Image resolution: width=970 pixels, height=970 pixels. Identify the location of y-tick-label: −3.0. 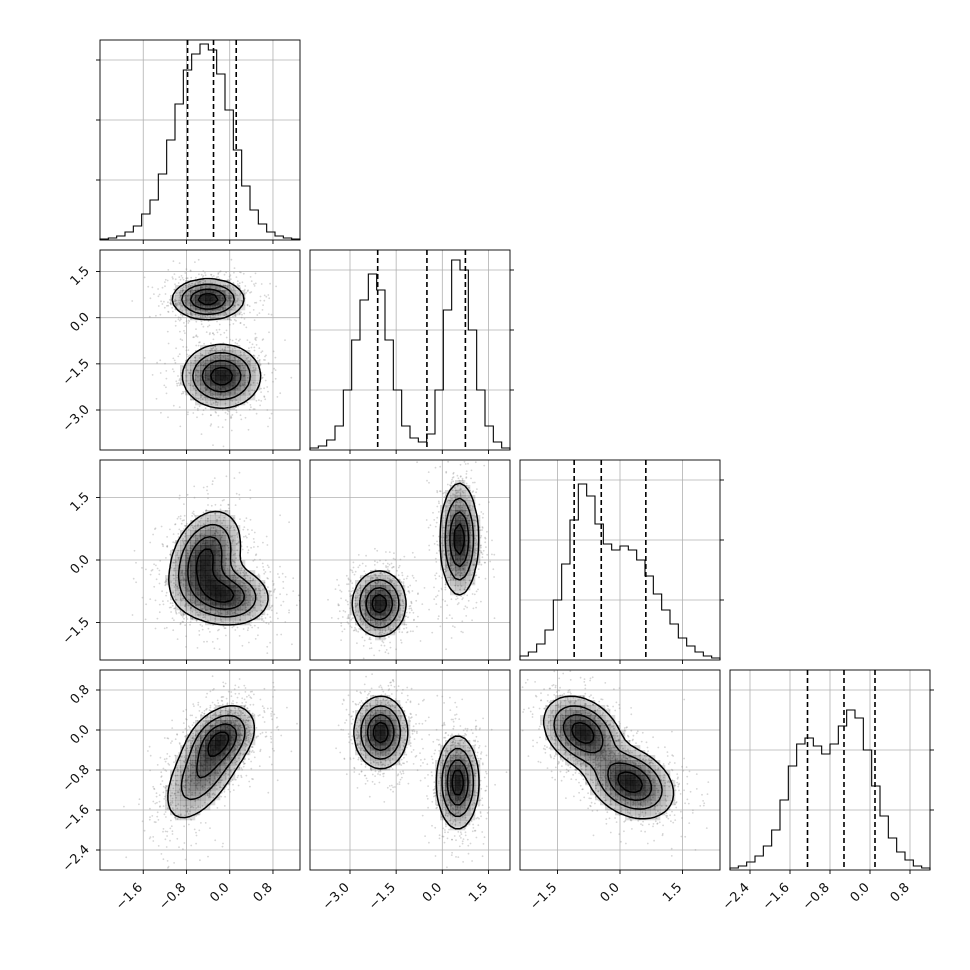
(76, 418).